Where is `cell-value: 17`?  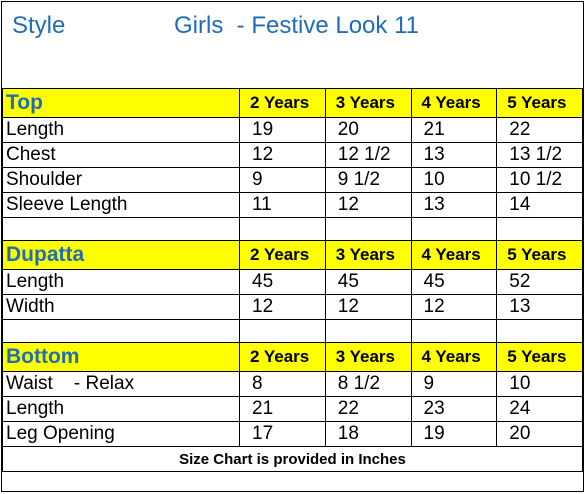 cell-value: 17 is located at coordinates (282, 434).